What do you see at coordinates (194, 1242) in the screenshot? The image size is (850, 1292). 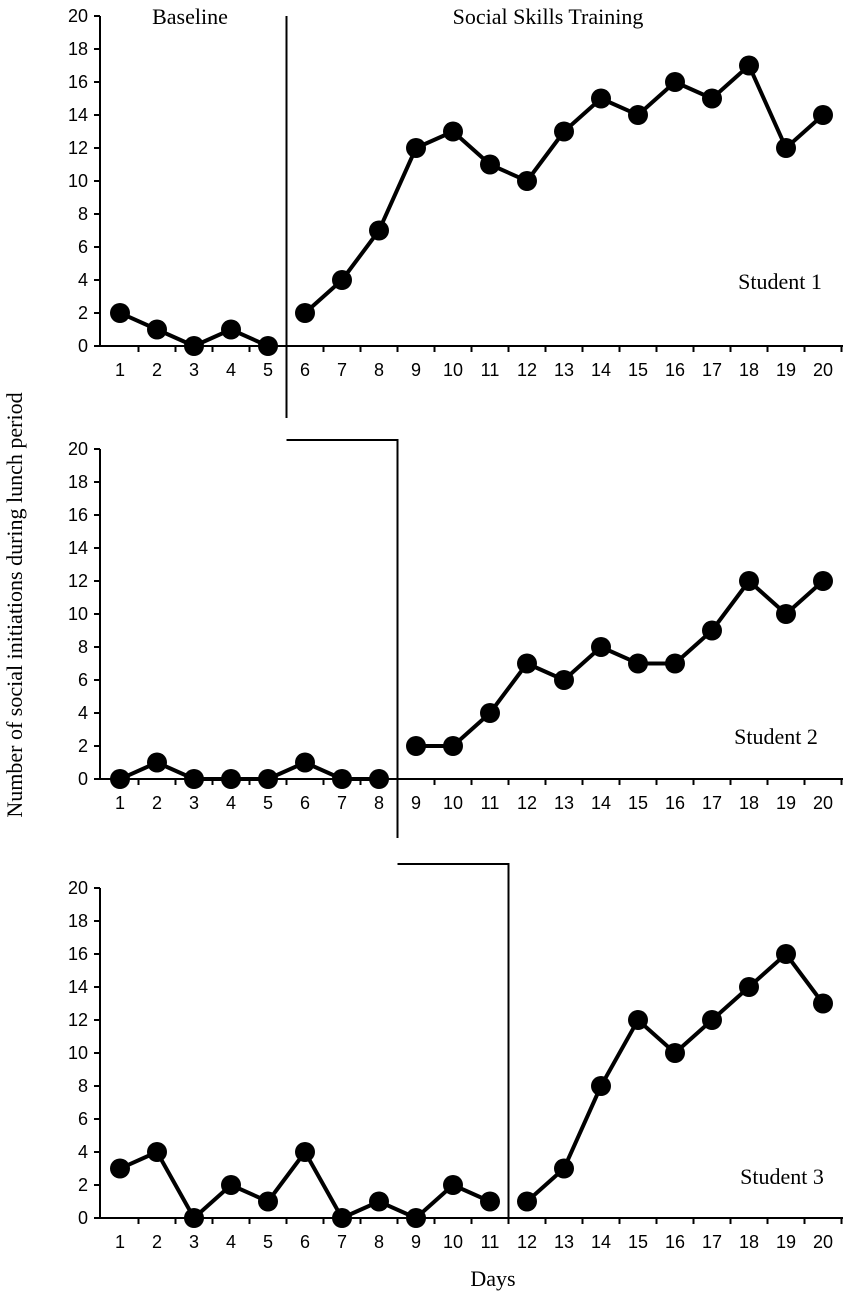 I see `x-tick-label: 3` at bounding box center [194, 1242].